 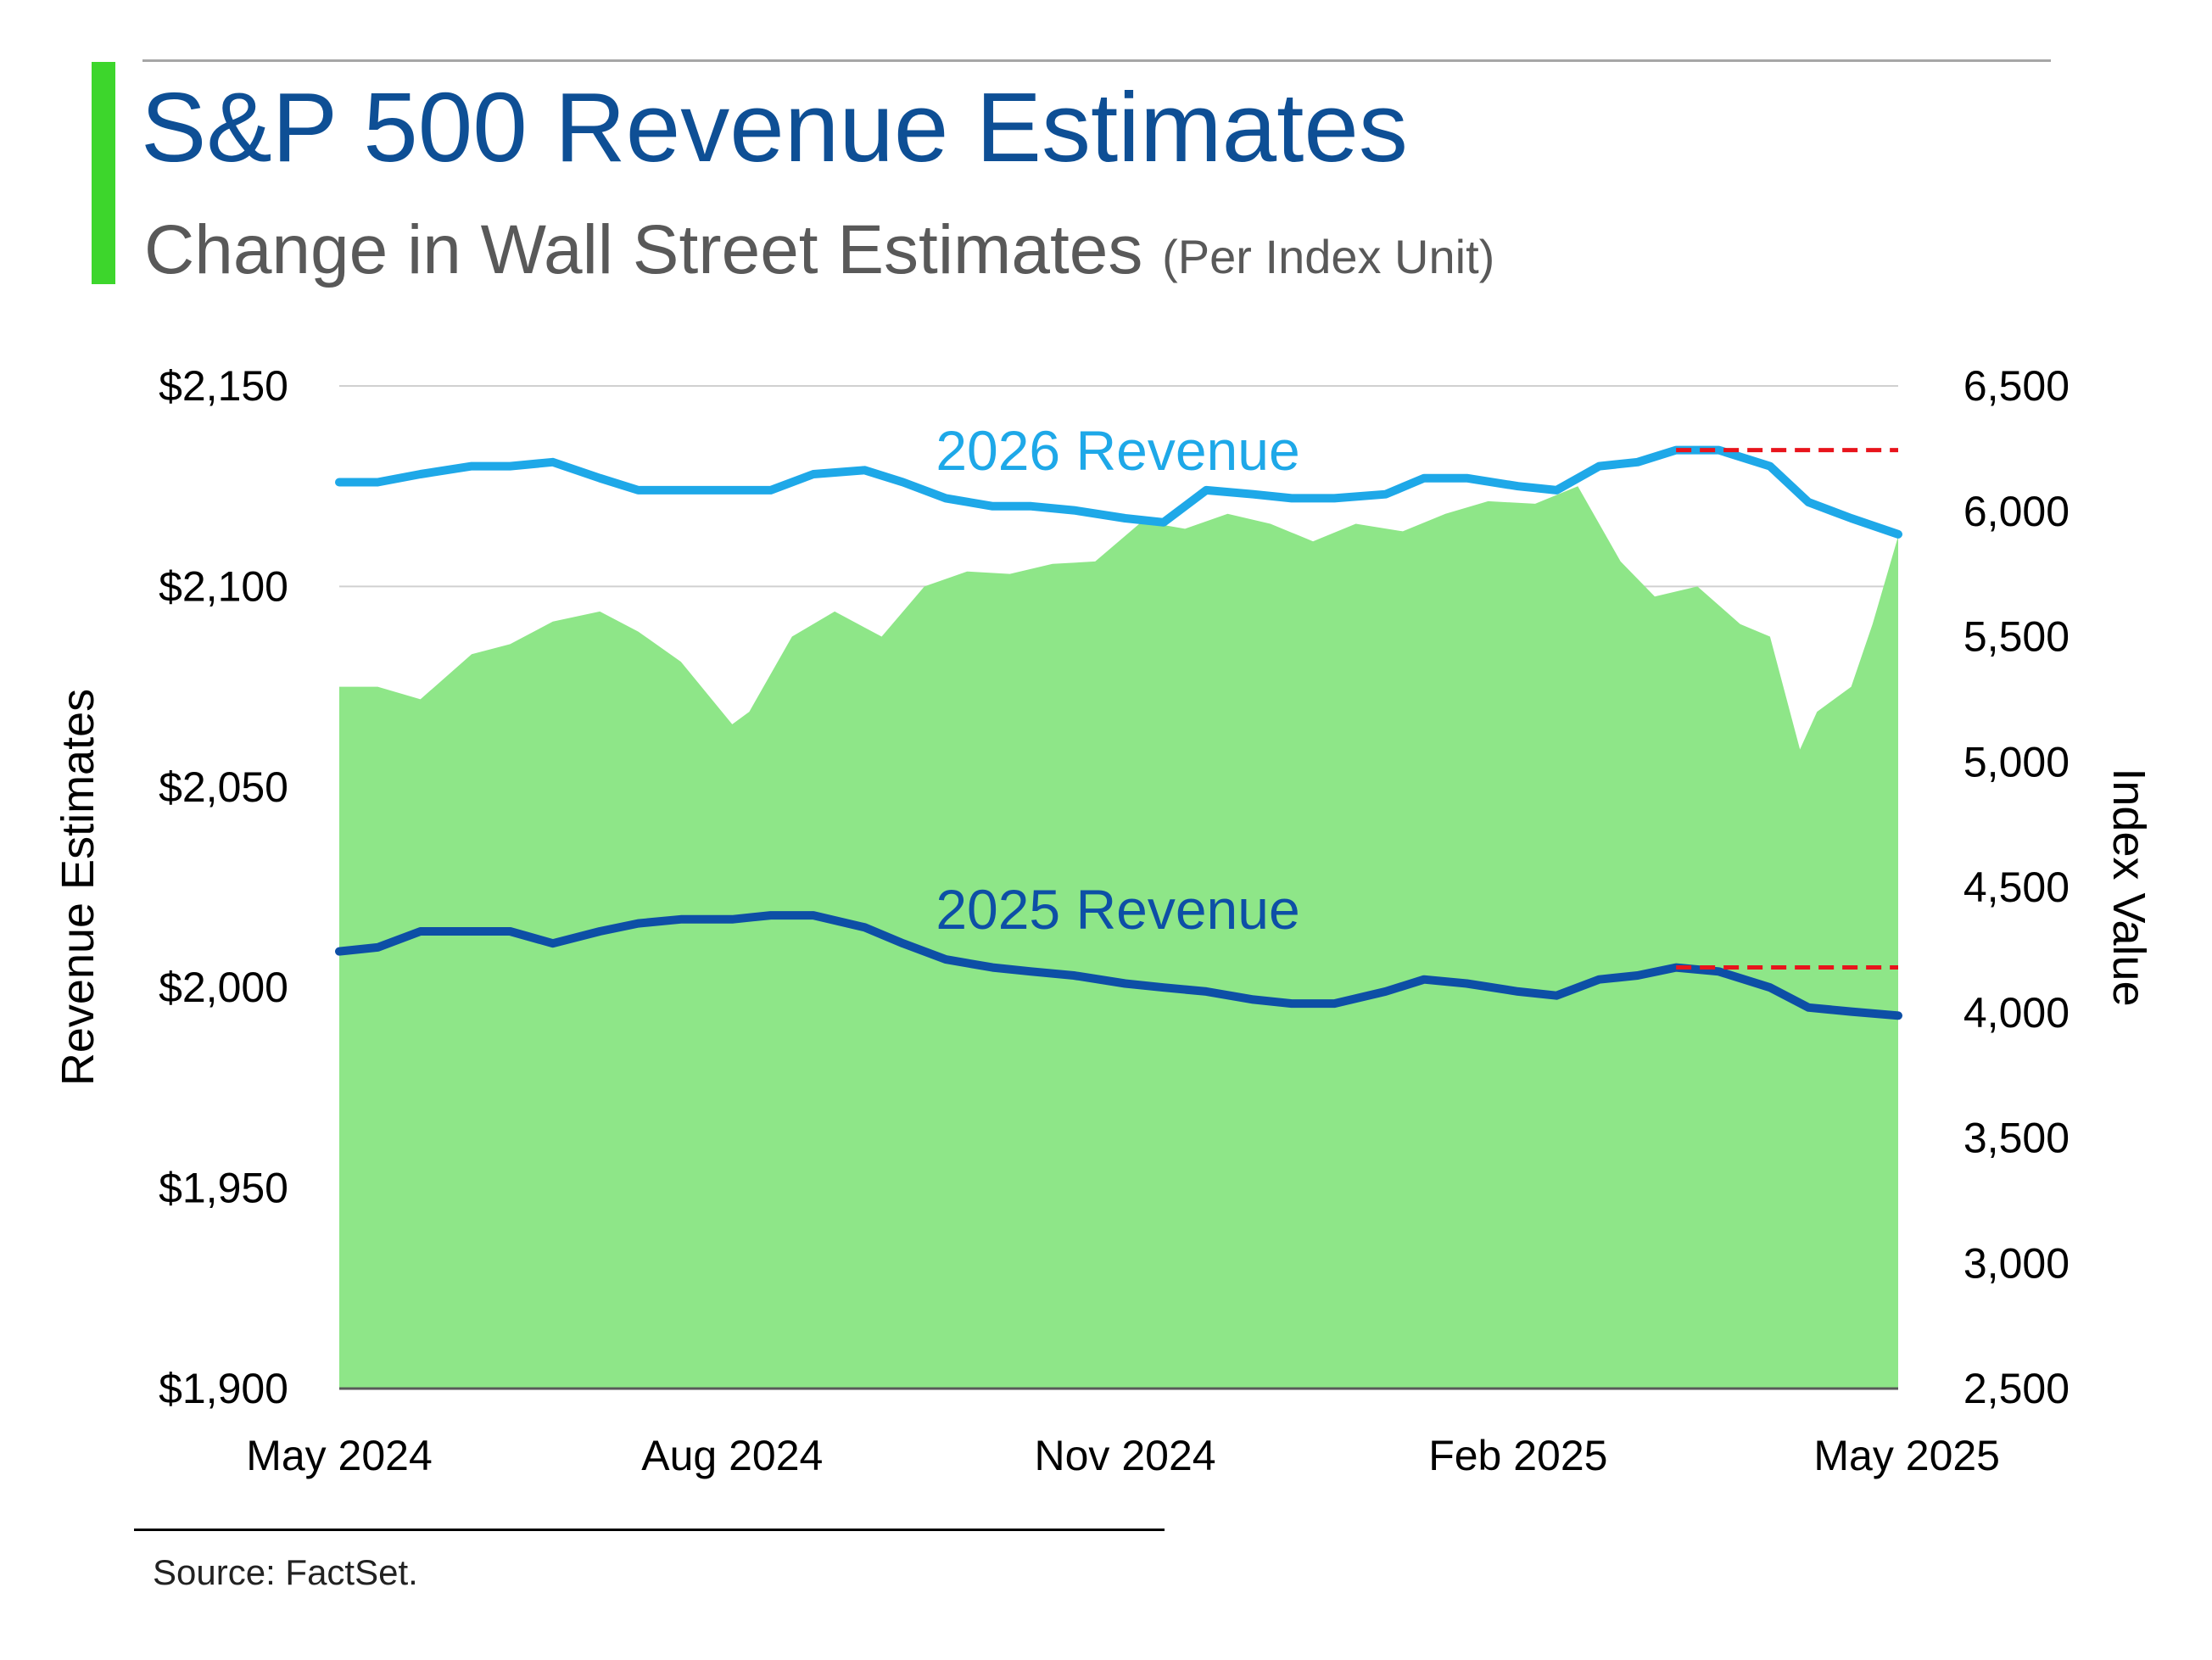 I want to click on left-axis-tick-labels: $1,900 $1,950 $2,000 $2,050 $2,100 $2,150, so click(x=224, y=887).